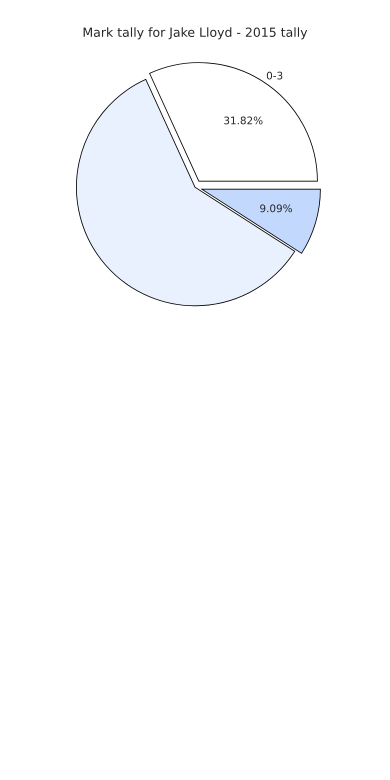  I want to click on data-label: 31.82%, so click(243, 120).